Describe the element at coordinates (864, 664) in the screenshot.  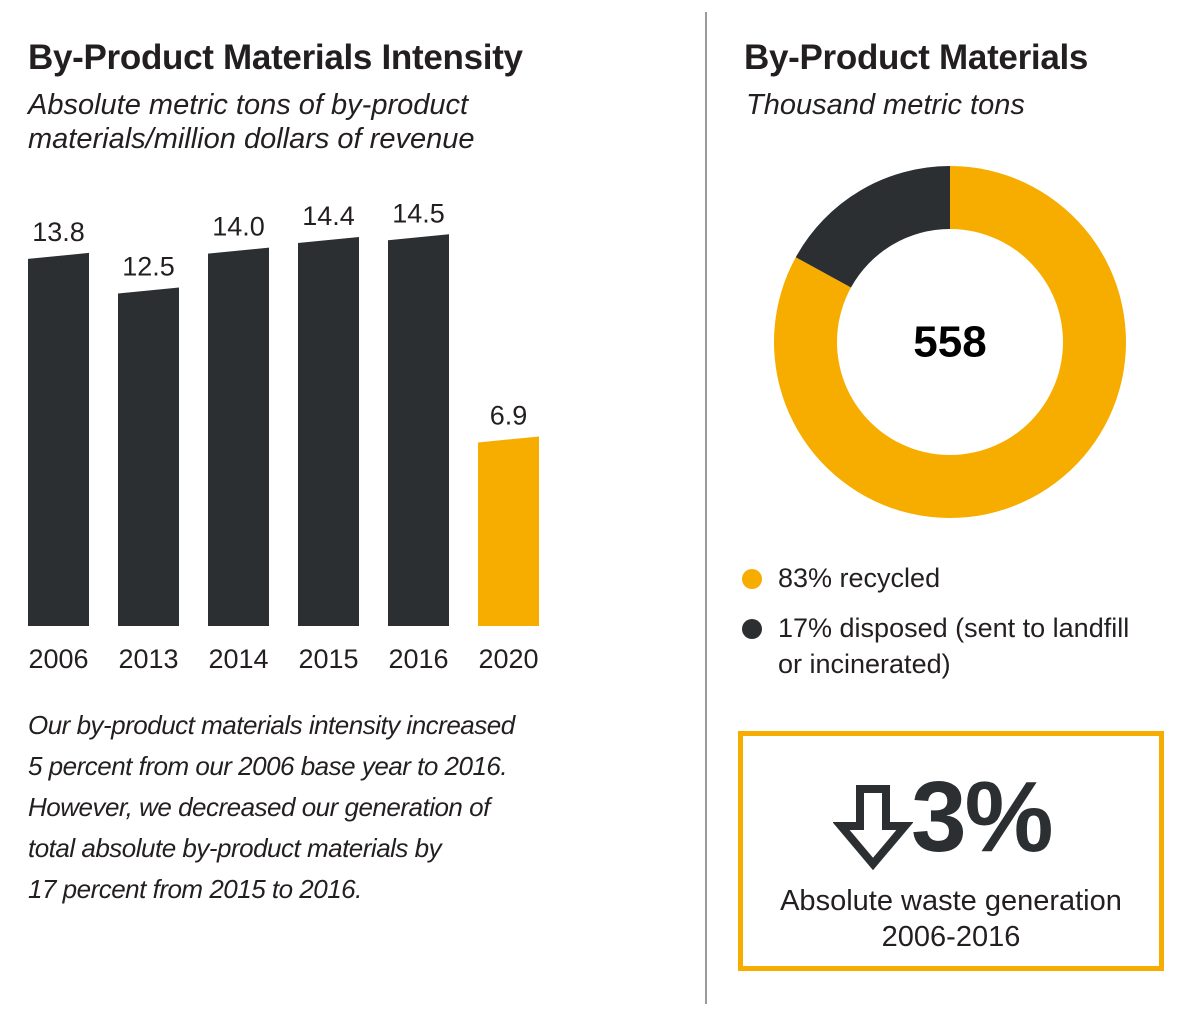
I see `legend-label-disposed-line: or incinerated)` at that location.